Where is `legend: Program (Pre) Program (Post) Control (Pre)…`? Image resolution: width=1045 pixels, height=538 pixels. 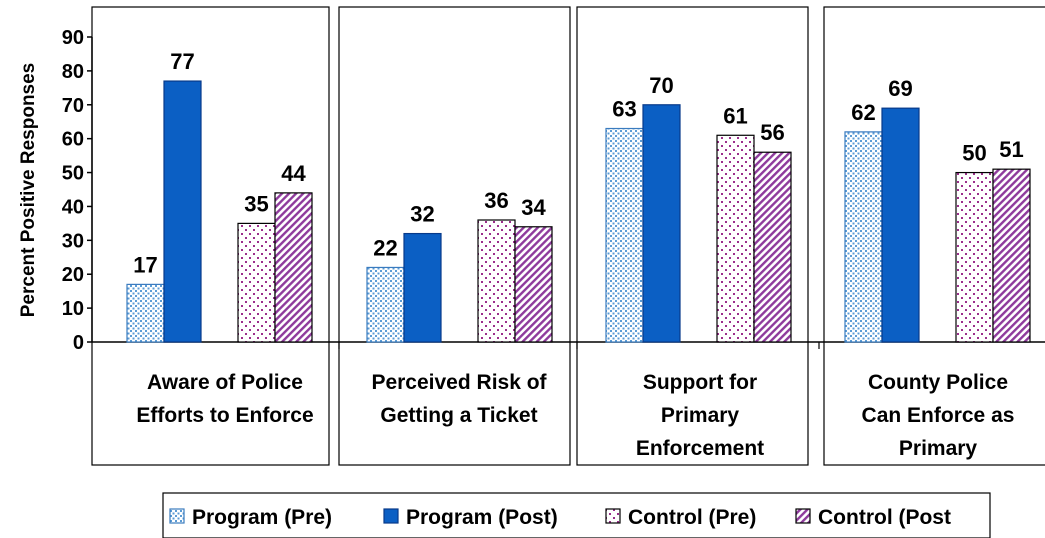
legend: Program (Pre) Program (Post) Control (Pre)… is located at coordinates (576, 515).